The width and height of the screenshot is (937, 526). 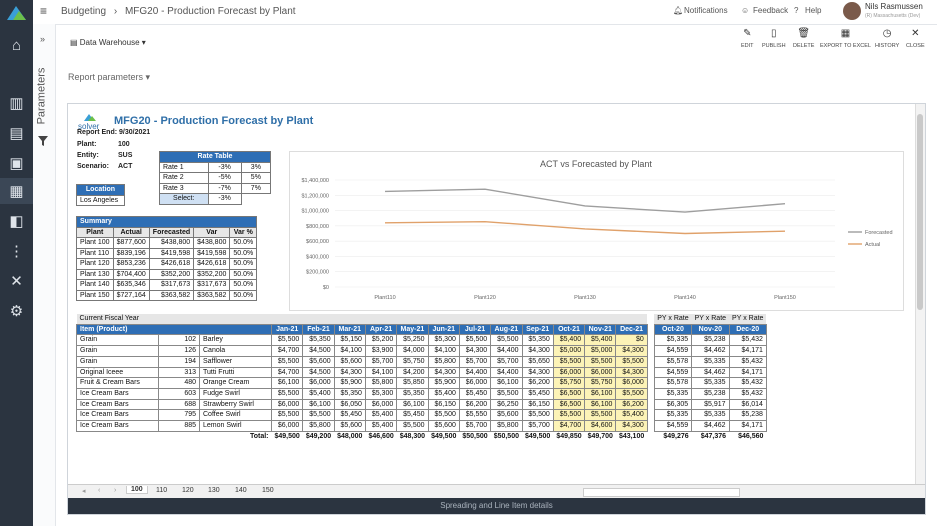 What do you see at coordinates (349, 340) in the screenshot?
I see `grid-value: $5,150` at bounding box center [349, 340].